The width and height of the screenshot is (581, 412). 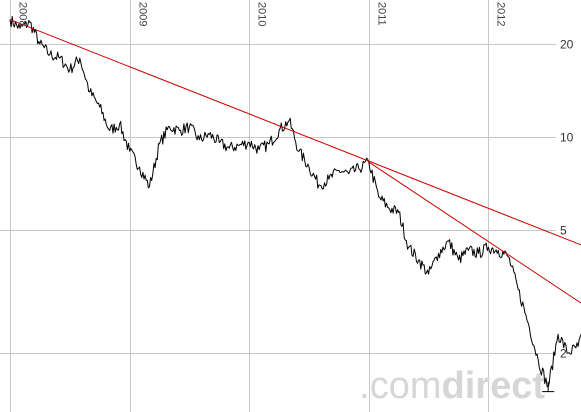 I want to click on y-tick-label: 5, so click(x=563, y=231).